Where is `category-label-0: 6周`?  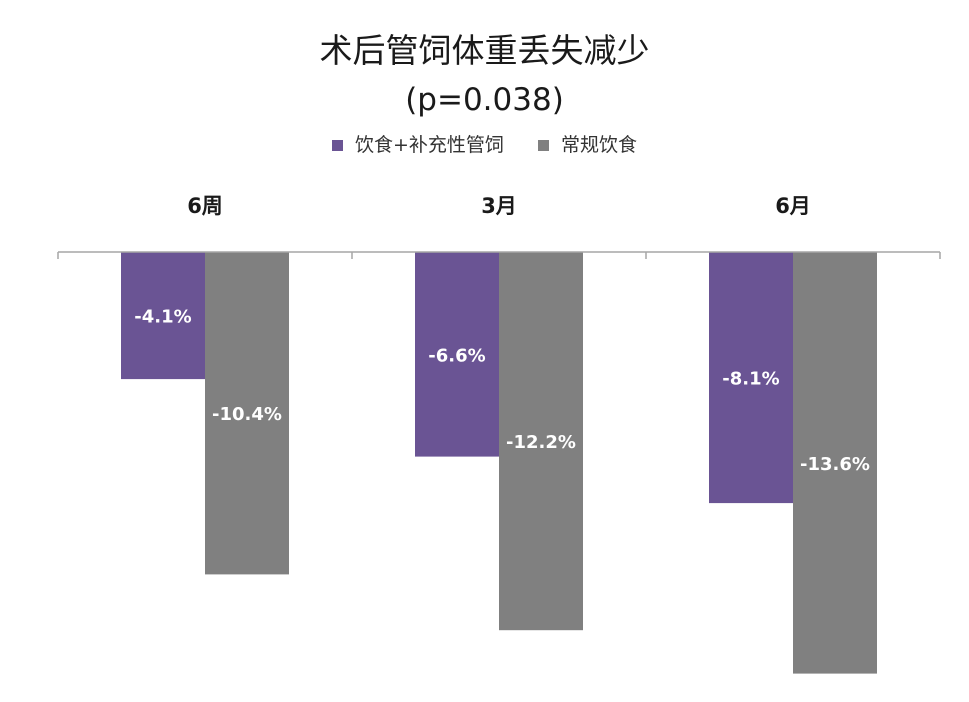 category-label-0: 6周 is located at coordinates (205, 206).